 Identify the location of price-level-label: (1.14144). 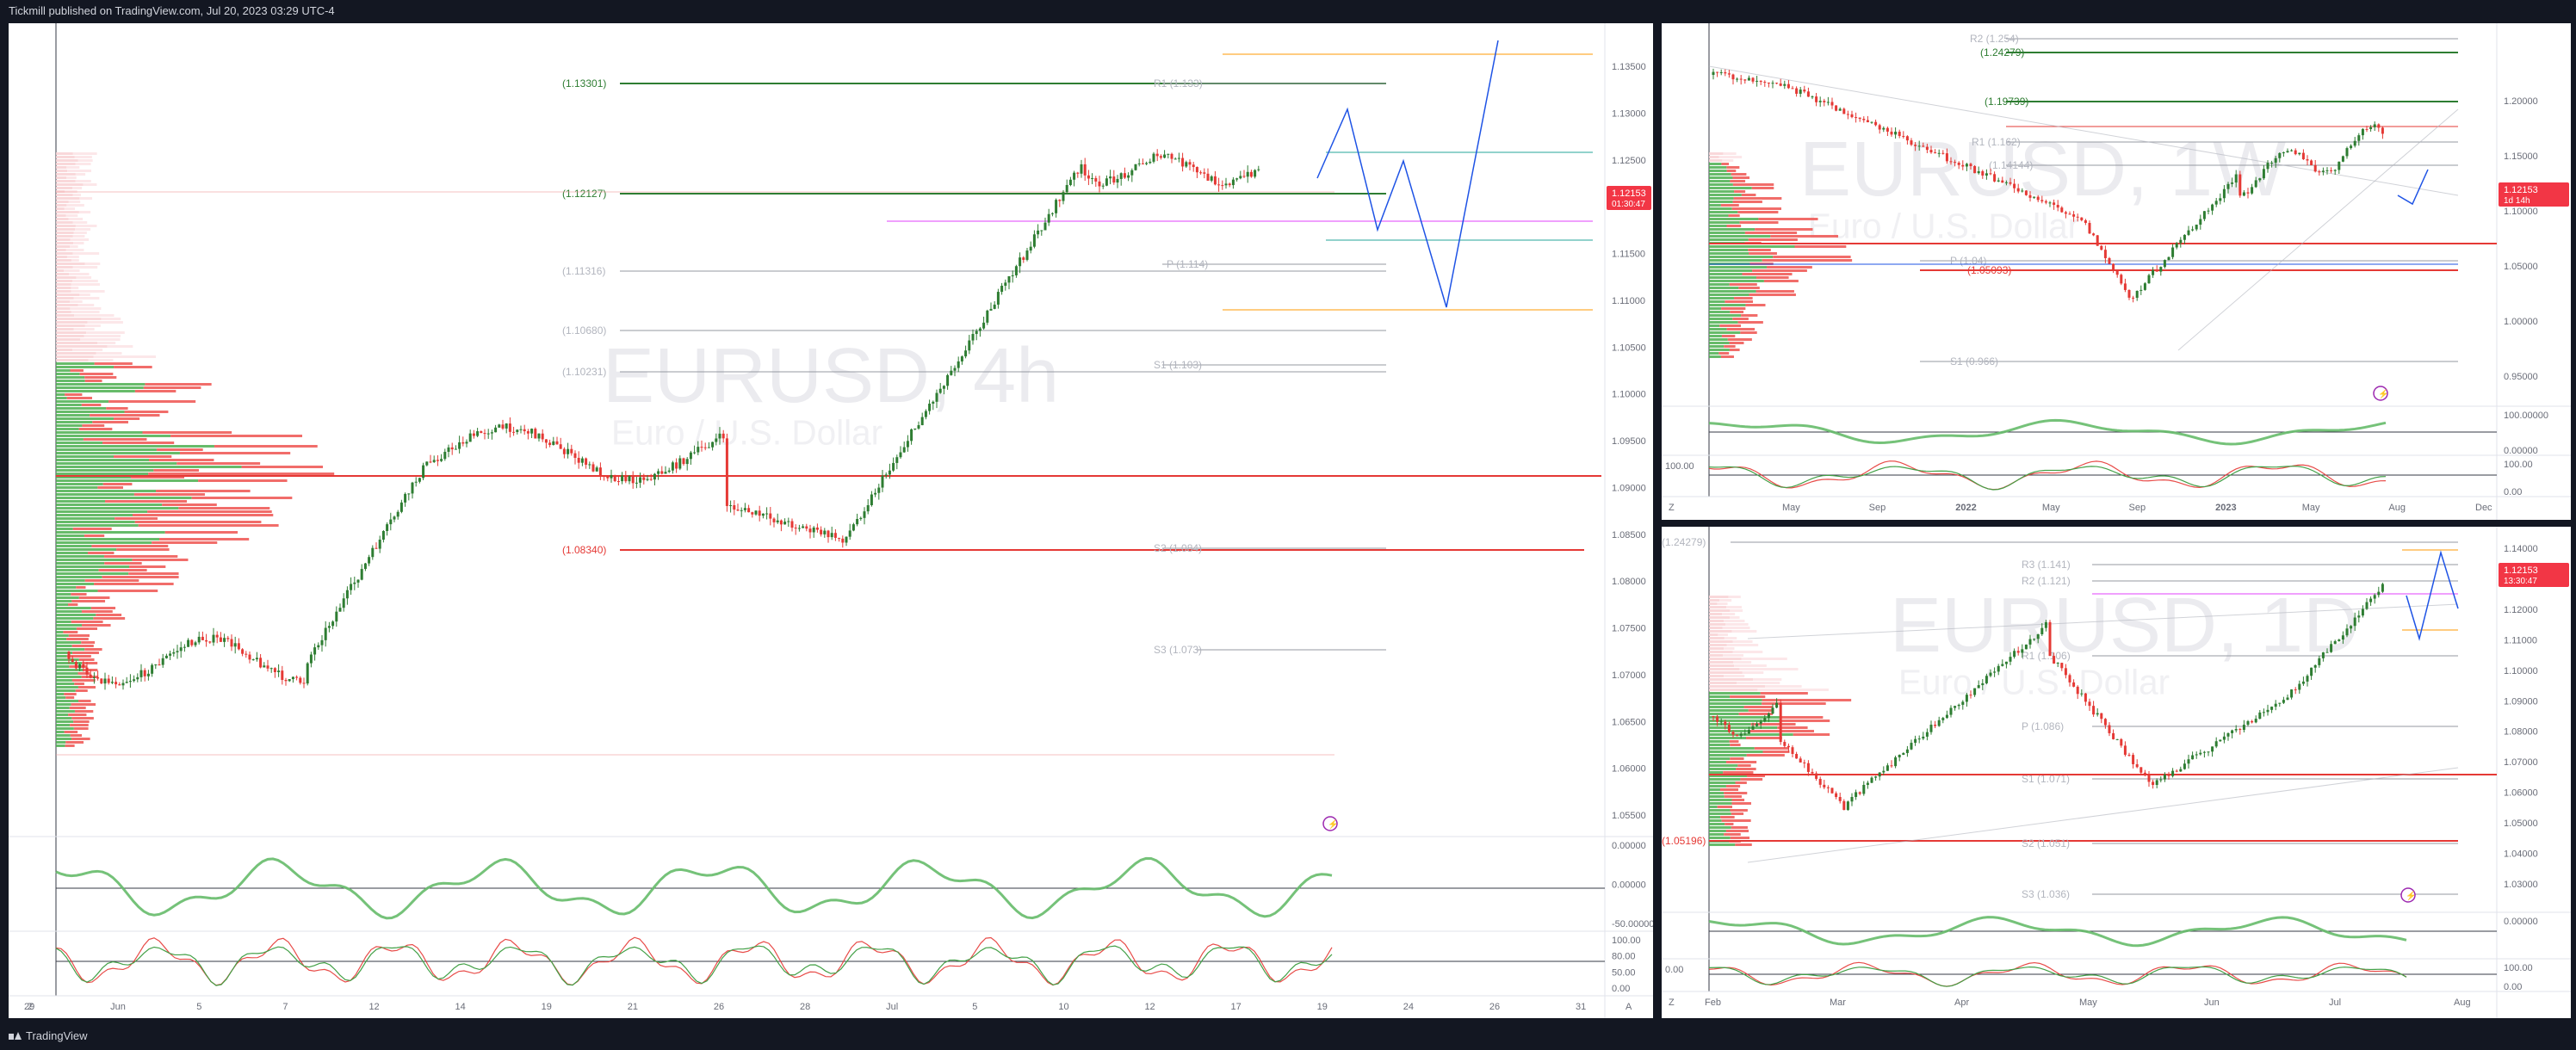
(2011, 165).